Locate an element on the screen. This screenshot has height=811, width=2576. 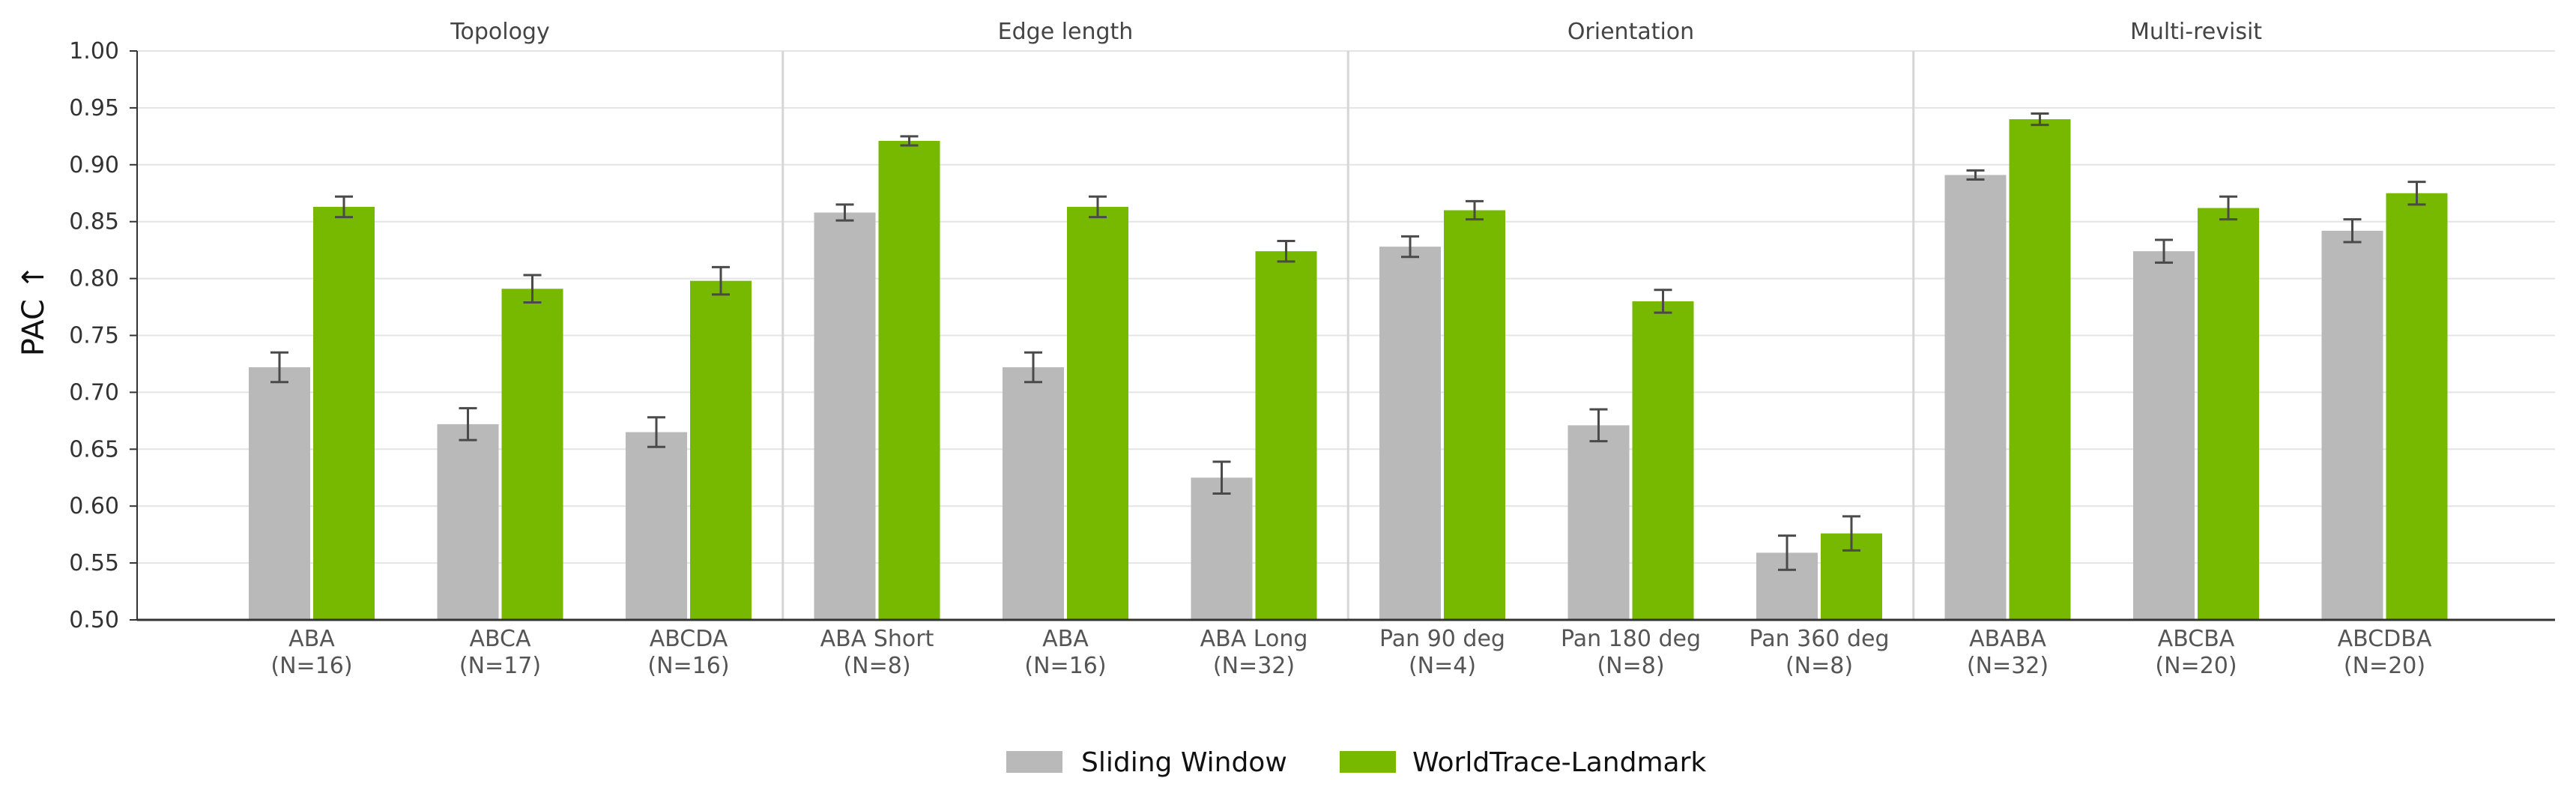
y-tick-label: 0.85 is located at coordinates (94, 222).